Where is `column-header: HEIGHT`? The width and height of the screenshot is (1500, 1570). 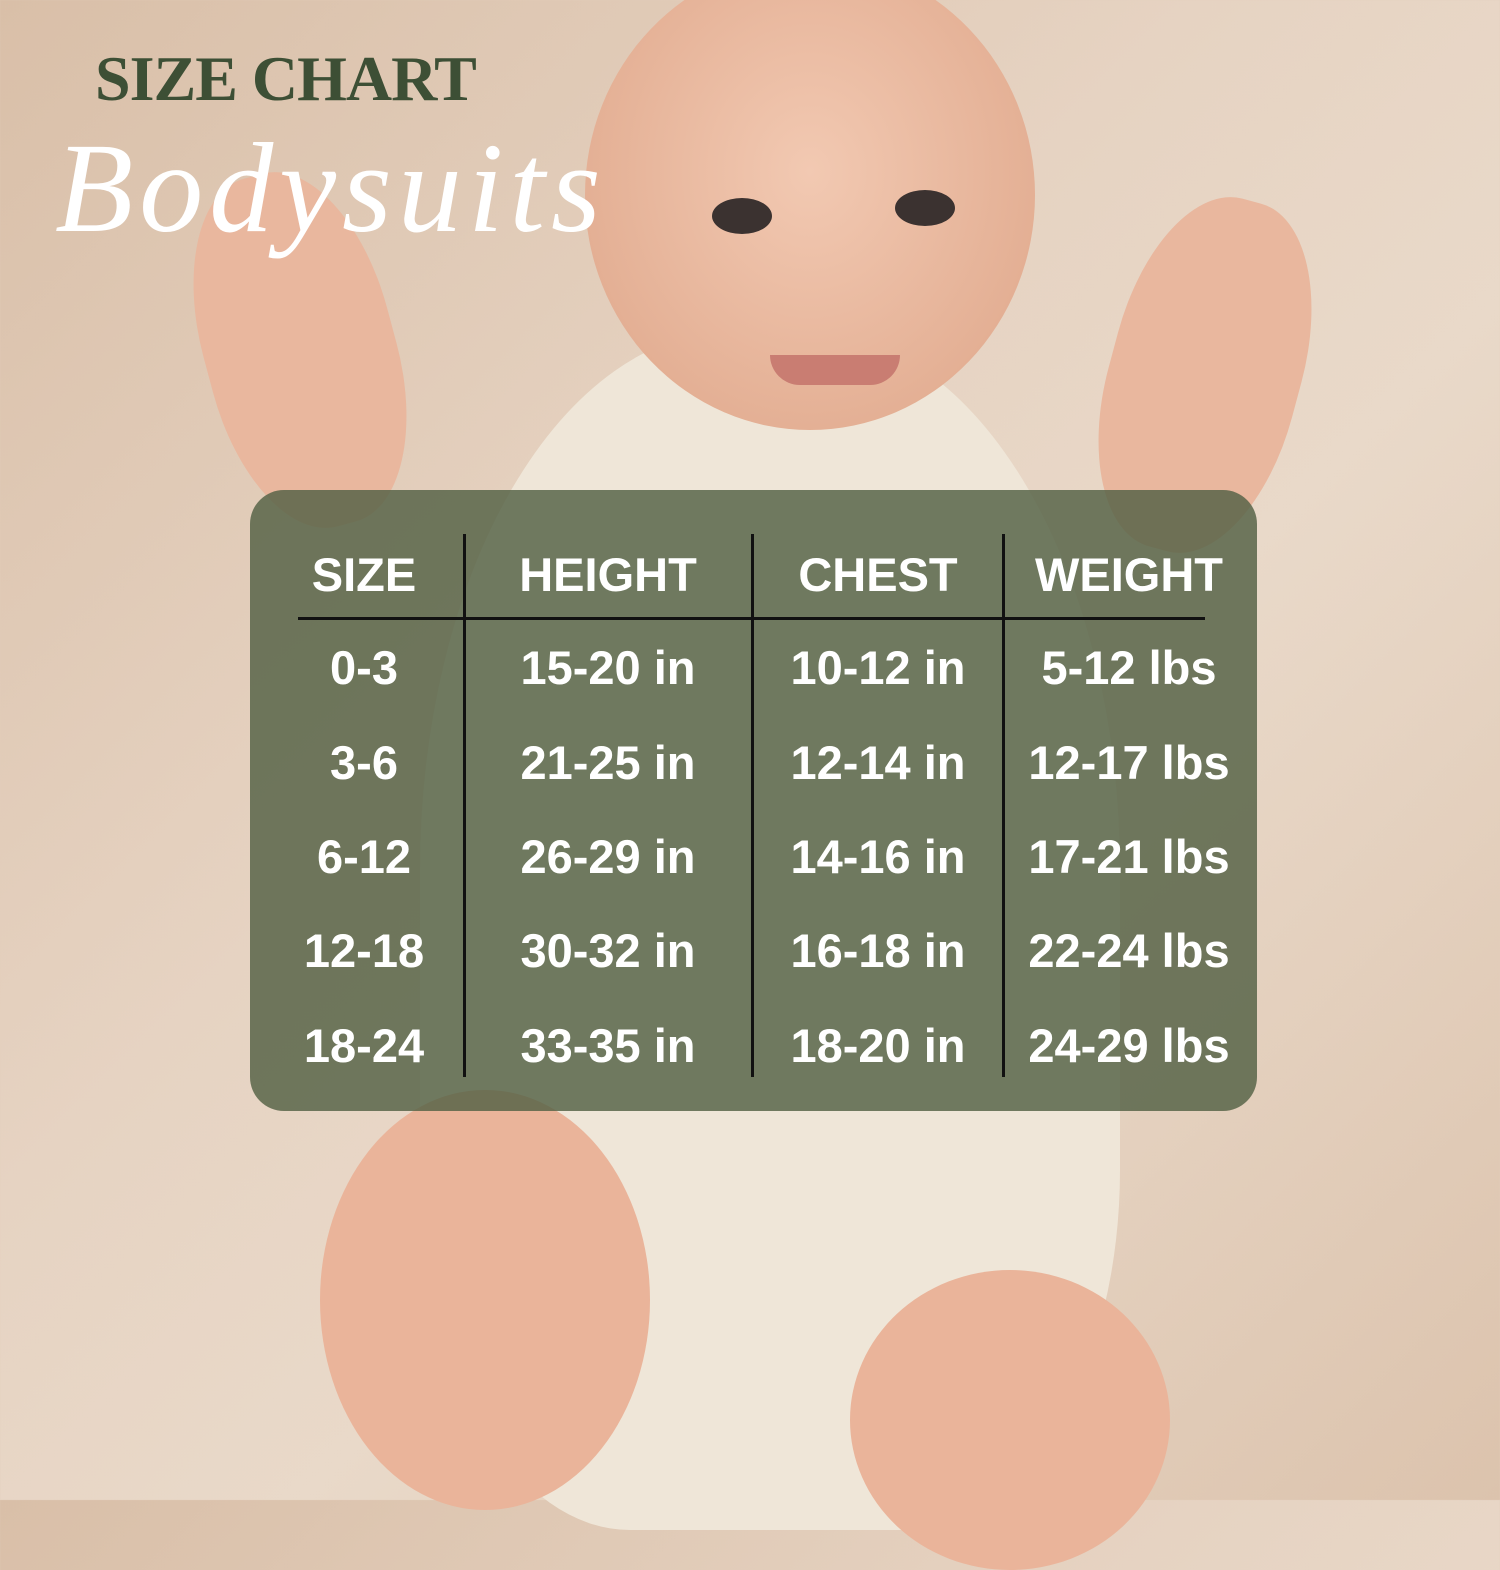 column-header: HEIGHT is located at coordinates (608, 574).